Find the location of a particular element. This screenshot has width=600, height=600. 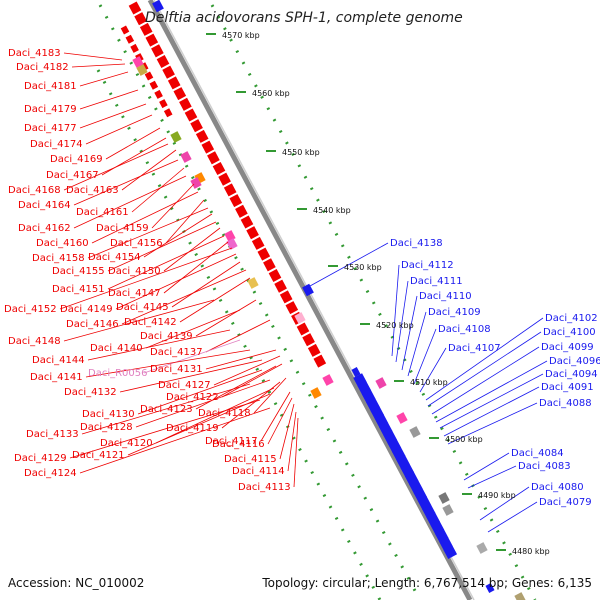

gene-label-left: Daci_4177 is located at coordinates (50, 128).